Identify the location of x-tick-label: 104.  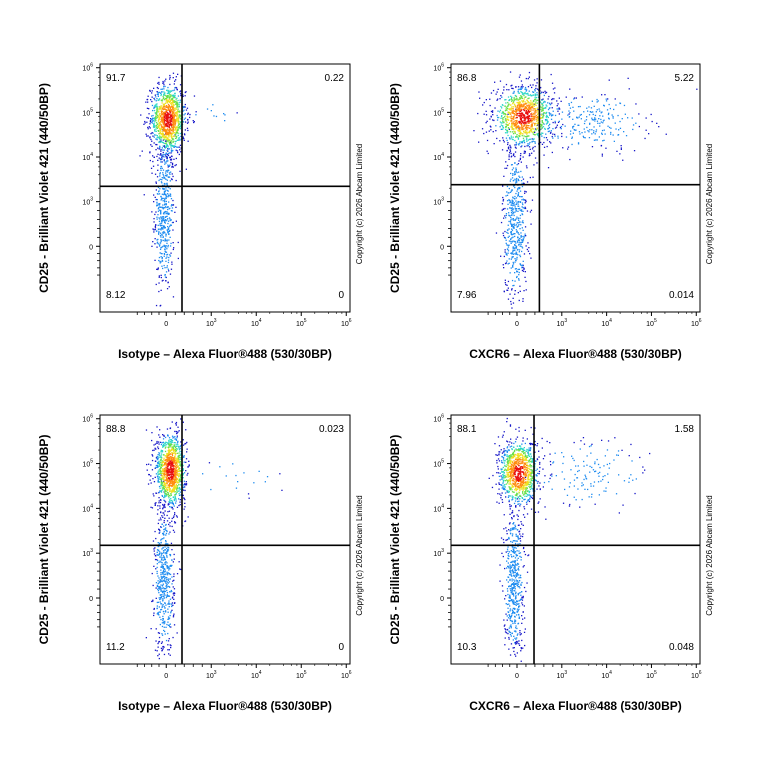
(256, 323).